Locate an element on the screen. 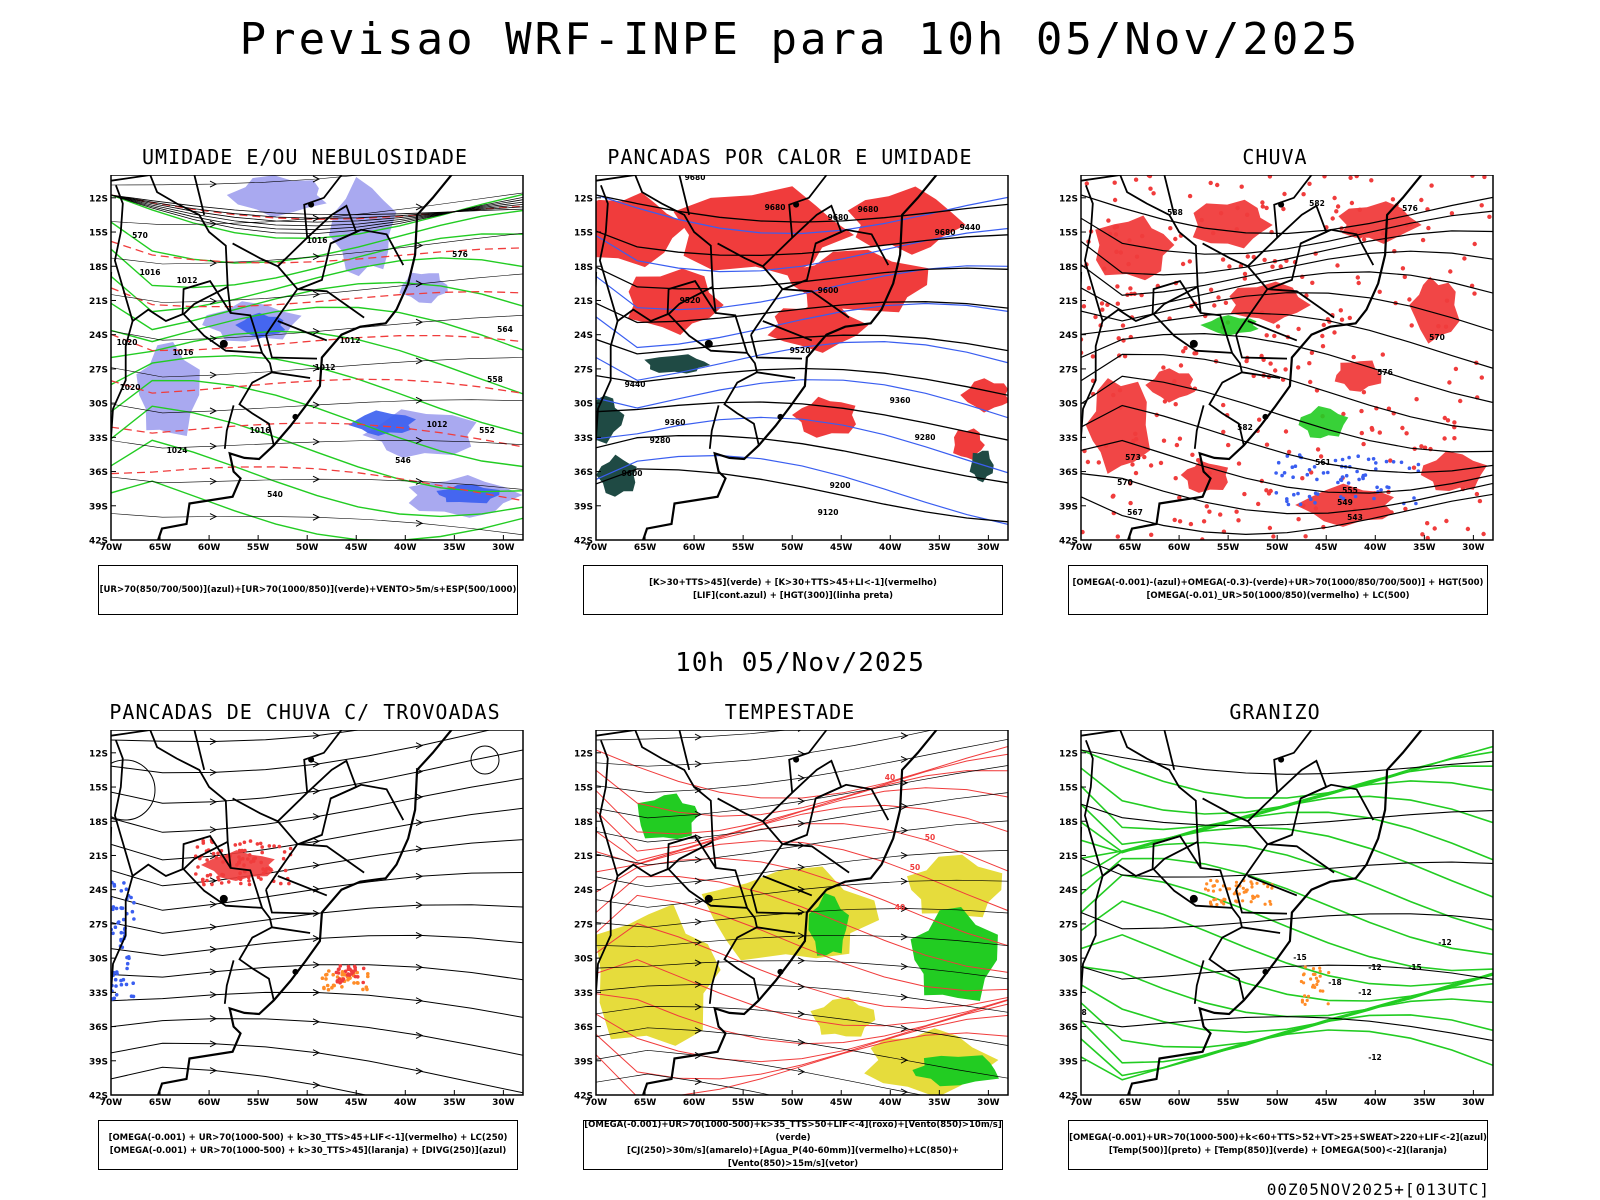  lon-tick-label: 45W is located at coordinates (356, 1103).